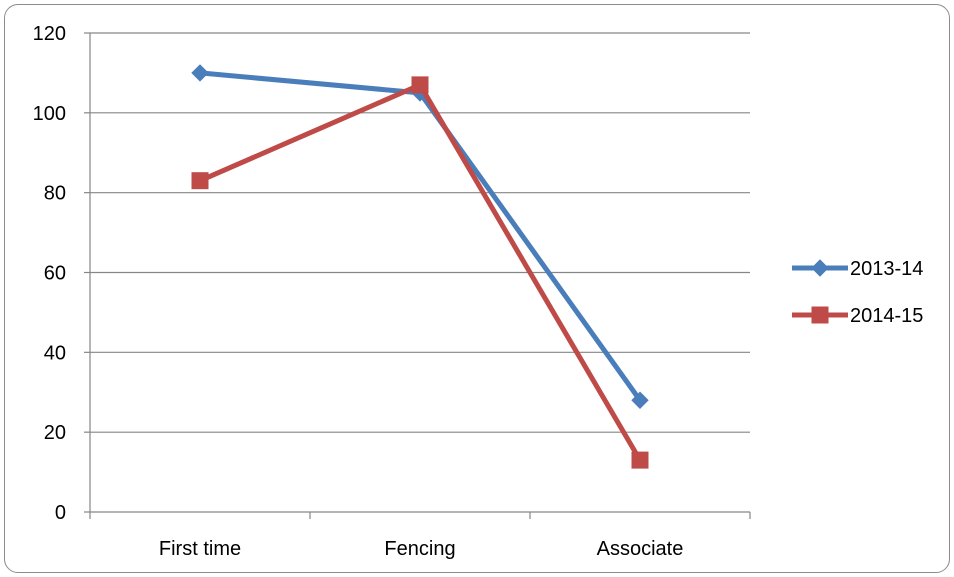 This screenshot has height=577, width=954. Describe the element at coordinates (640, 460) in the screenshot. I see `series-2014-15-point-associate` at that location.